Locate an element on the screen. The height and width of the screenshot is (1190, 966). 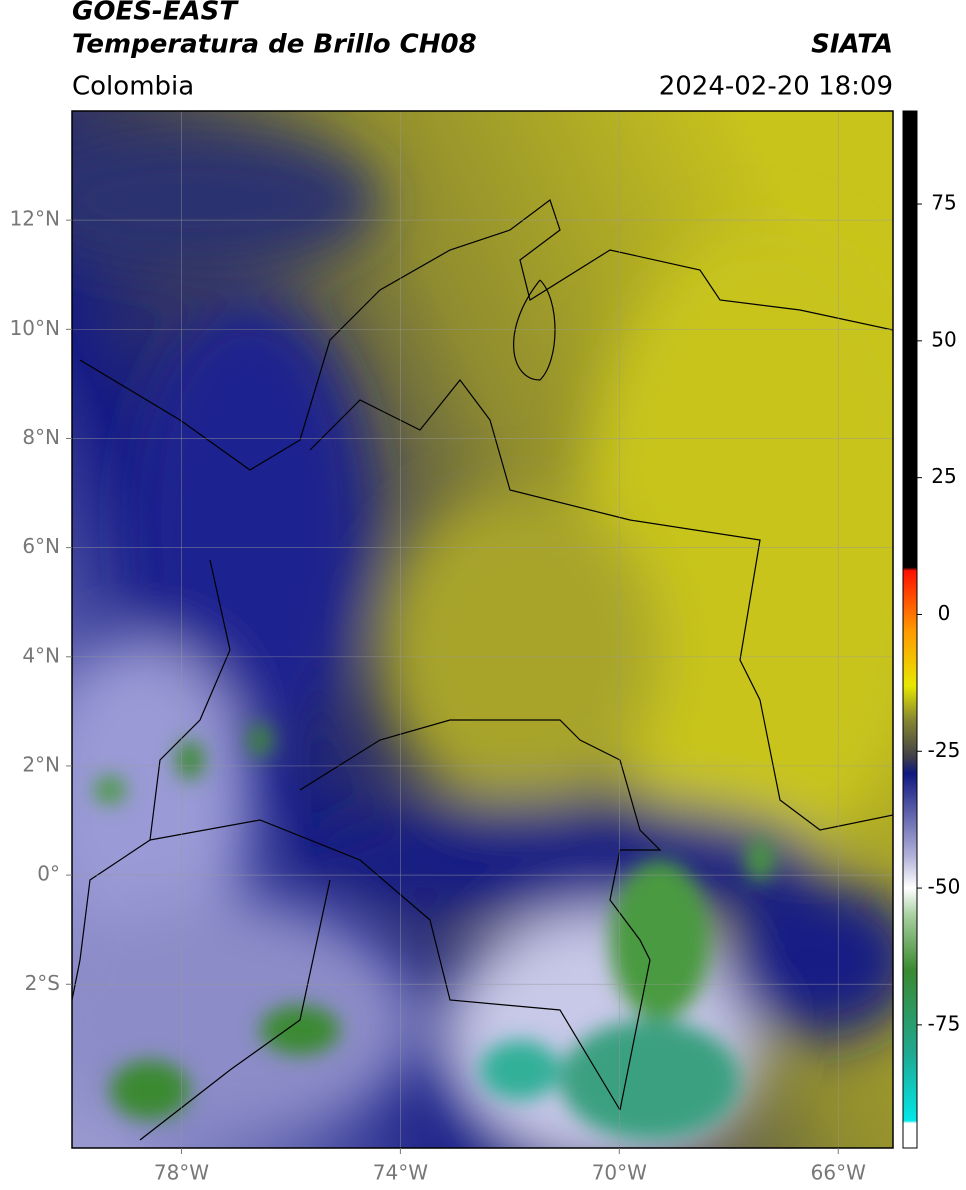
colorbar-tick-label: 75 is located at coordinates (943, 203).